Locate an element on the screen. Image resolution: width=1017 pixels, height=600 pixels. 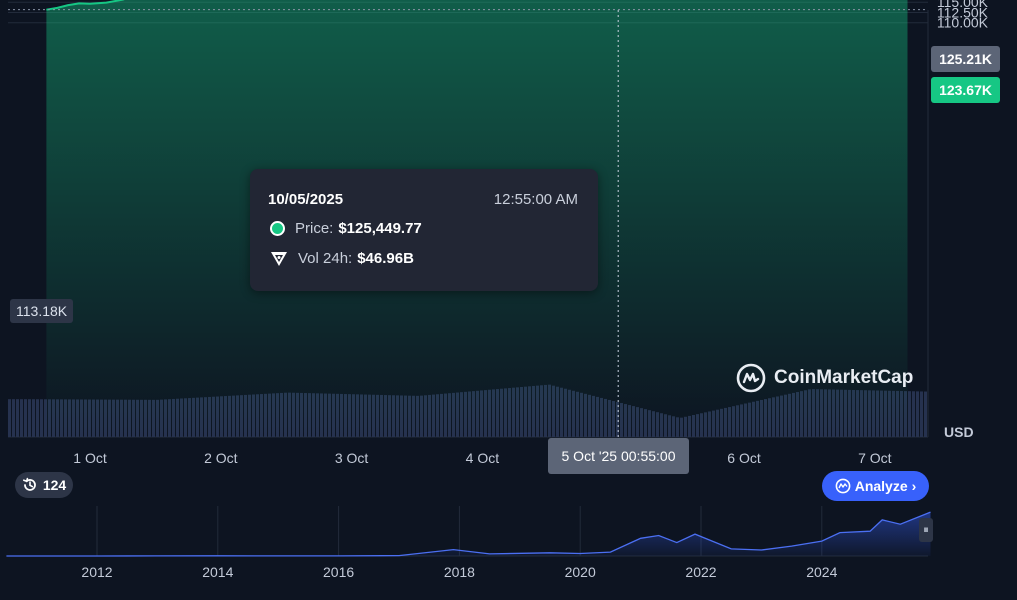
coinmarketcap-logo-icon is located at coordinates (751, 378).